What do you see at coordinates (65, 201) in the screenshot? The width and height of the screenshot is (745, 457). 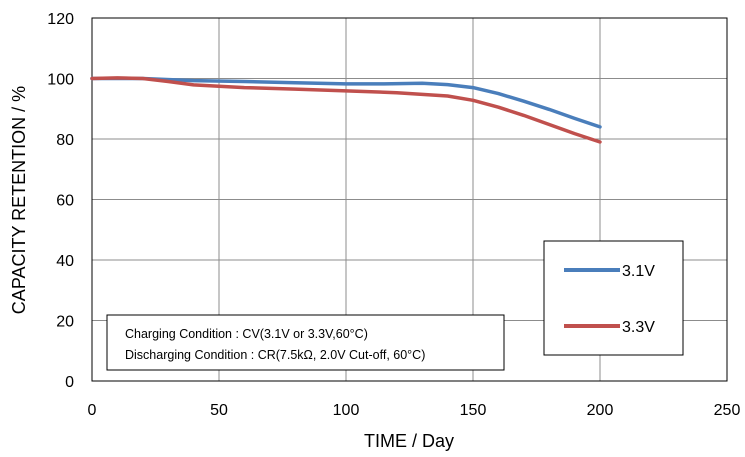 I see `y-tick-label: 60` at bounding box center [65, 201].